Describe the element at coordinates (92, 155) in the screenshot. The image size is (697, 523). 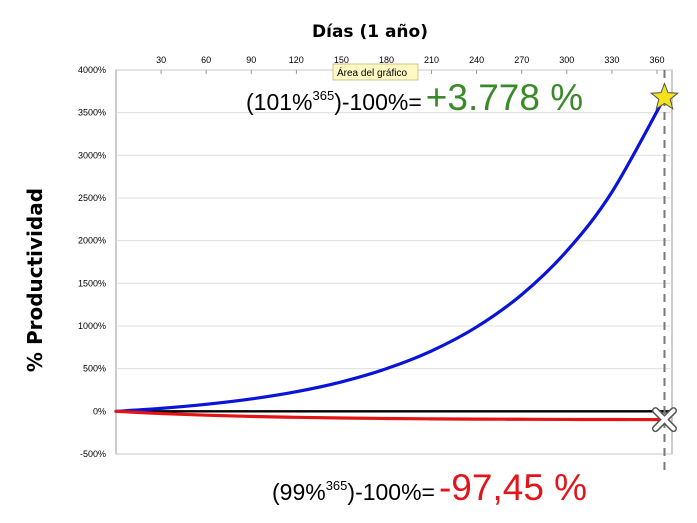
I see `y-tick-label: 3000%` at that location.